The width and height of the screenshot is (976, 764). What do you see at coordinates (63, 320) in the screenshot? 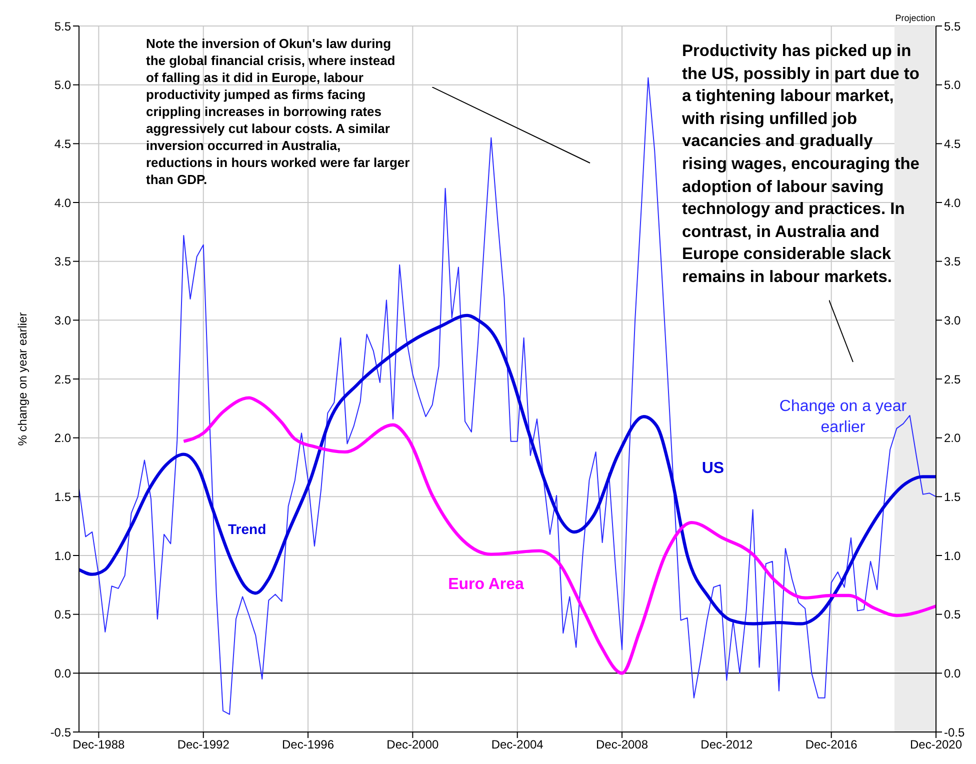
I see `y-tick-label: 3.0` at bounding box center [63, 320].